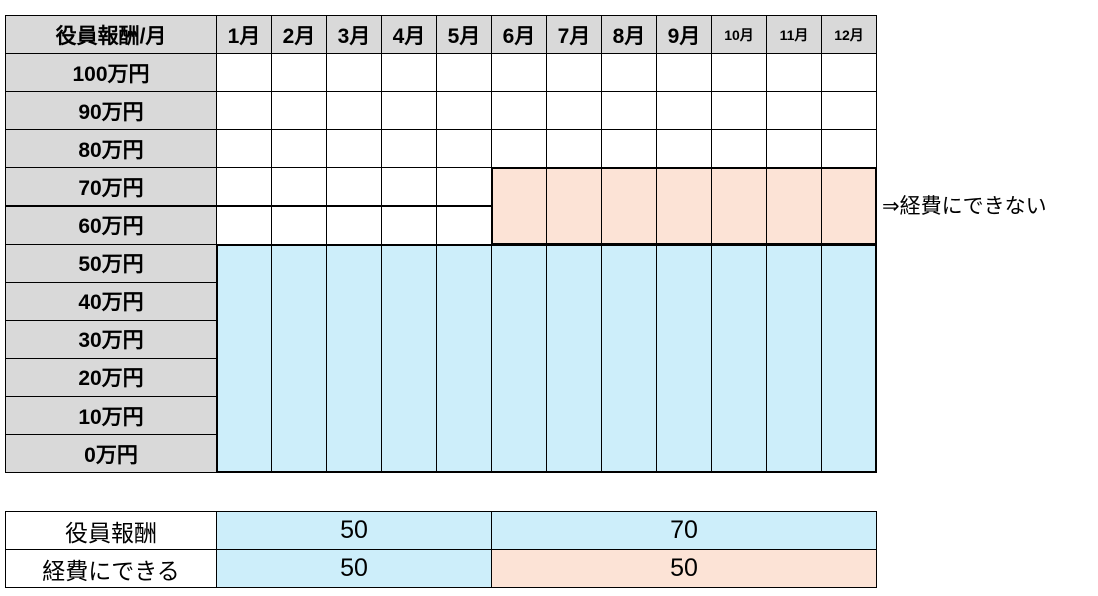  Describe the element at coordinates (684, 35) in the screenshot. I see `header-cell: 9月` at that location.